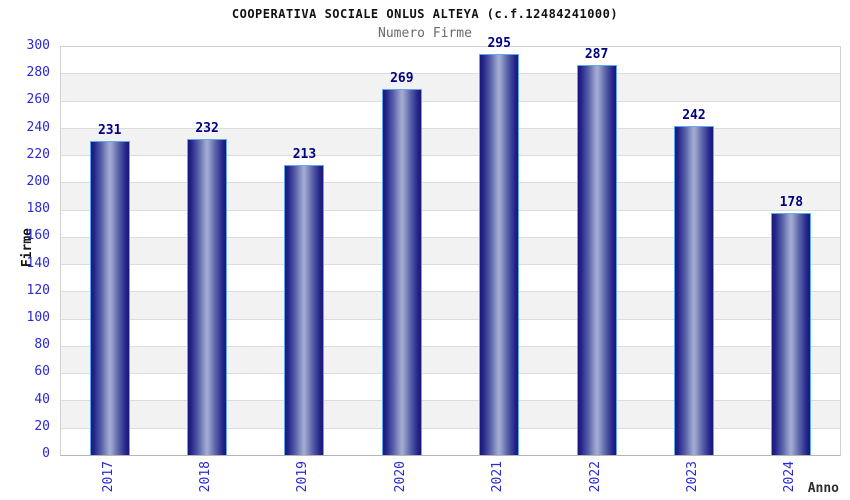 This screenshot has width=850, height=500. Describe the element at coordinates (46, 453) in the screenshot. I see `y-tick-label: 0` at that location.